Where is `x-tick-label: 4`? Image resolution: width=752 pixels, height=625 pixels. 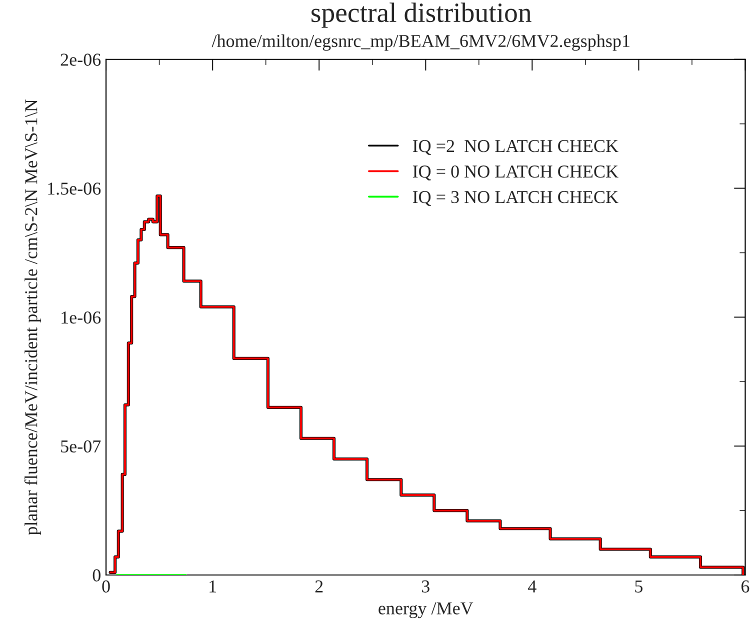
x-tick-label: 4 is located at coordinates (532, 586).